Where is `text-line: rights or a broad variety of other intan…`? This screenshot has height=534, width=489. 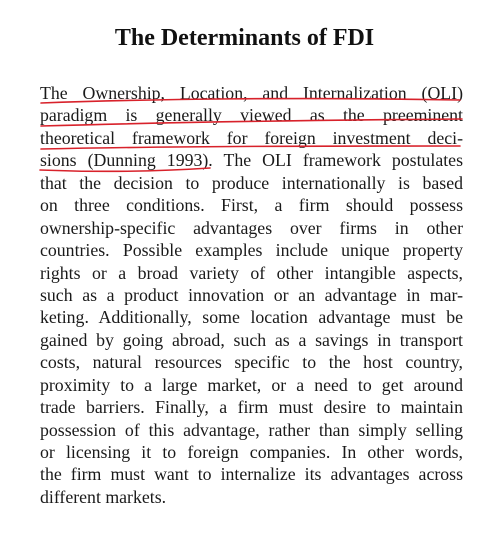 text-line: rights or a broad variety of other intan… is located at coordinates (251, 272).